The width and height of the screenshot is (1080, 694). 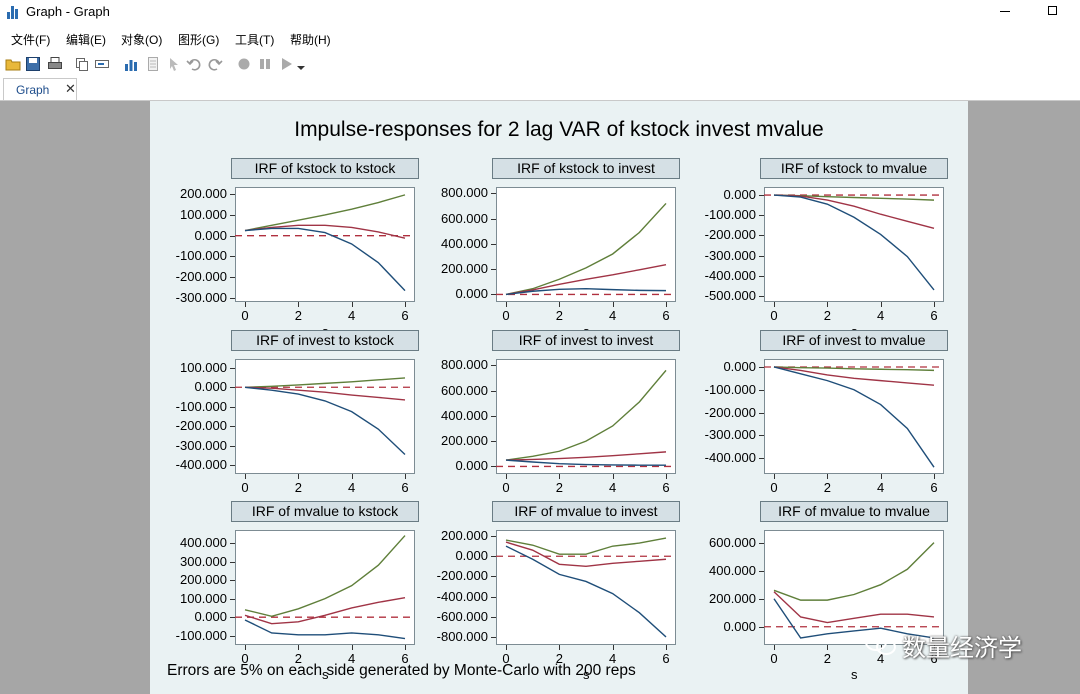 I want to click on y-tick-label: 600.000, so click(x=464, y=218).